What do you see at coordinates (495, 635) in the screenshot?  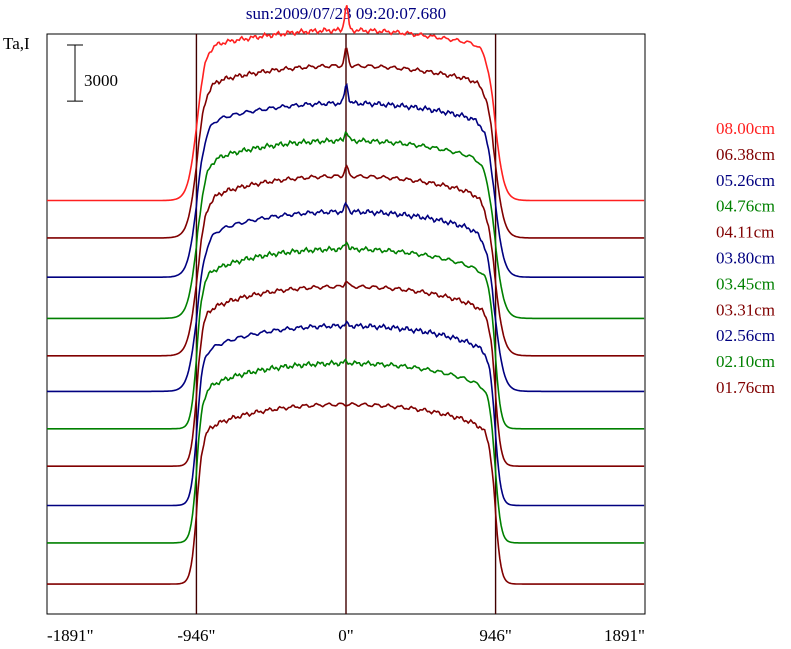 I see `x-tick-label: 946"` at bounding box center [495, 635].